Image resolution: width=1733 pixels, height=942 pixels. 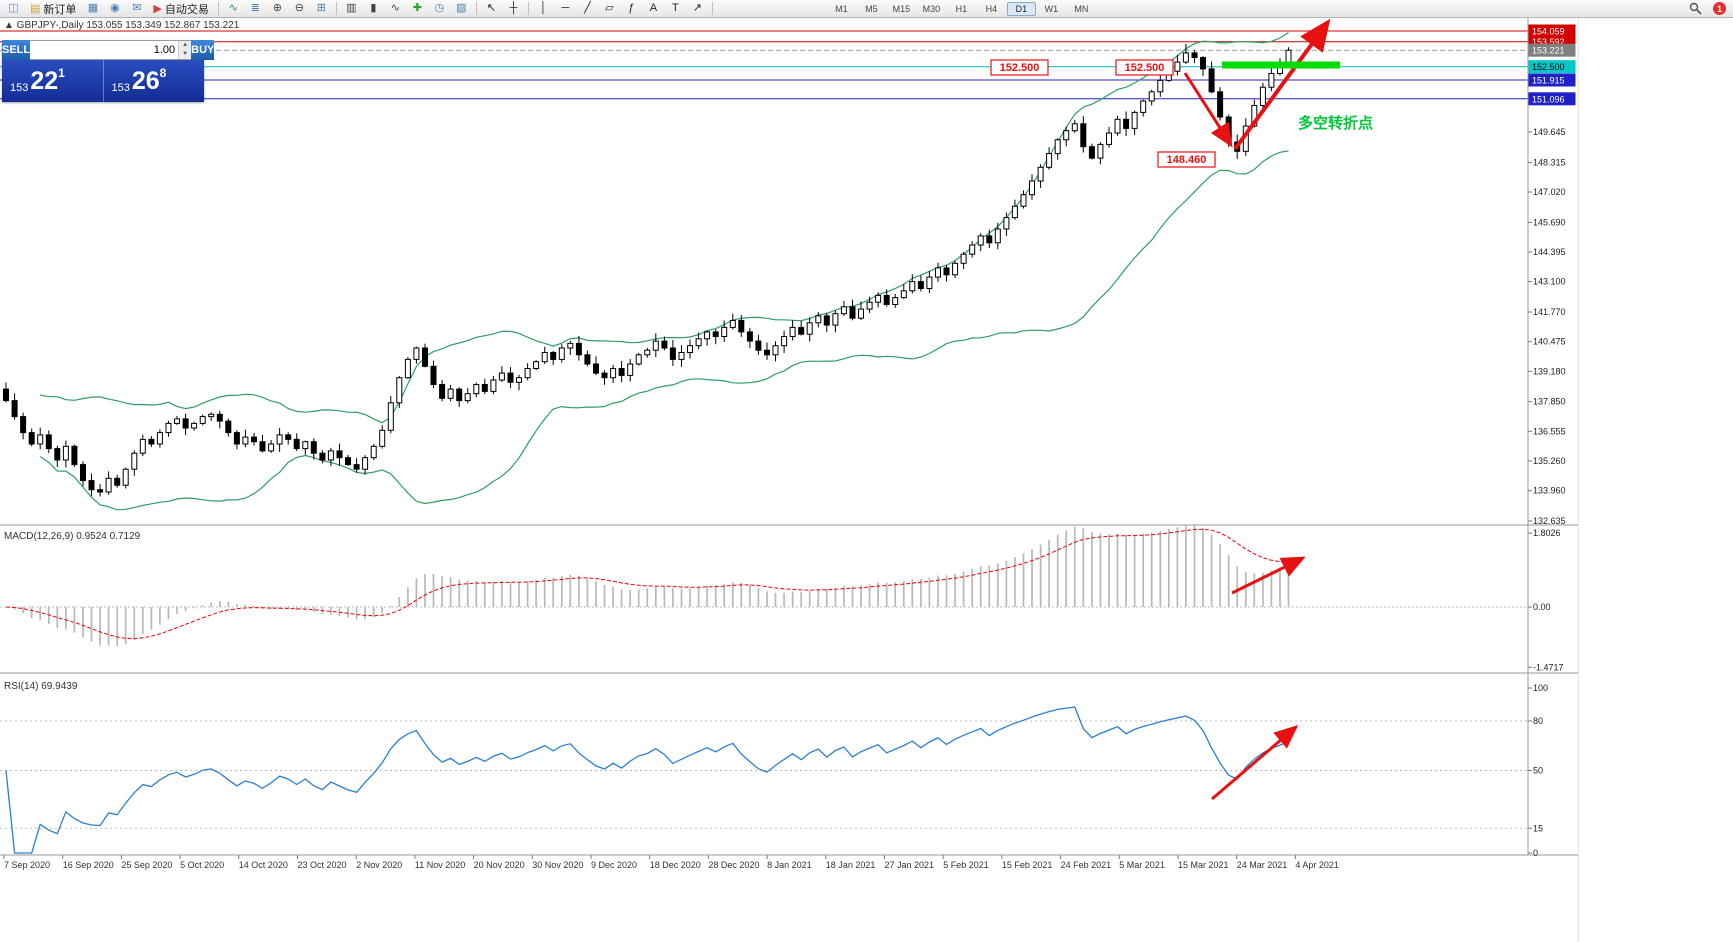 I want to click on svg-text: 16 Sep 2020, so click(x=88, y=865).